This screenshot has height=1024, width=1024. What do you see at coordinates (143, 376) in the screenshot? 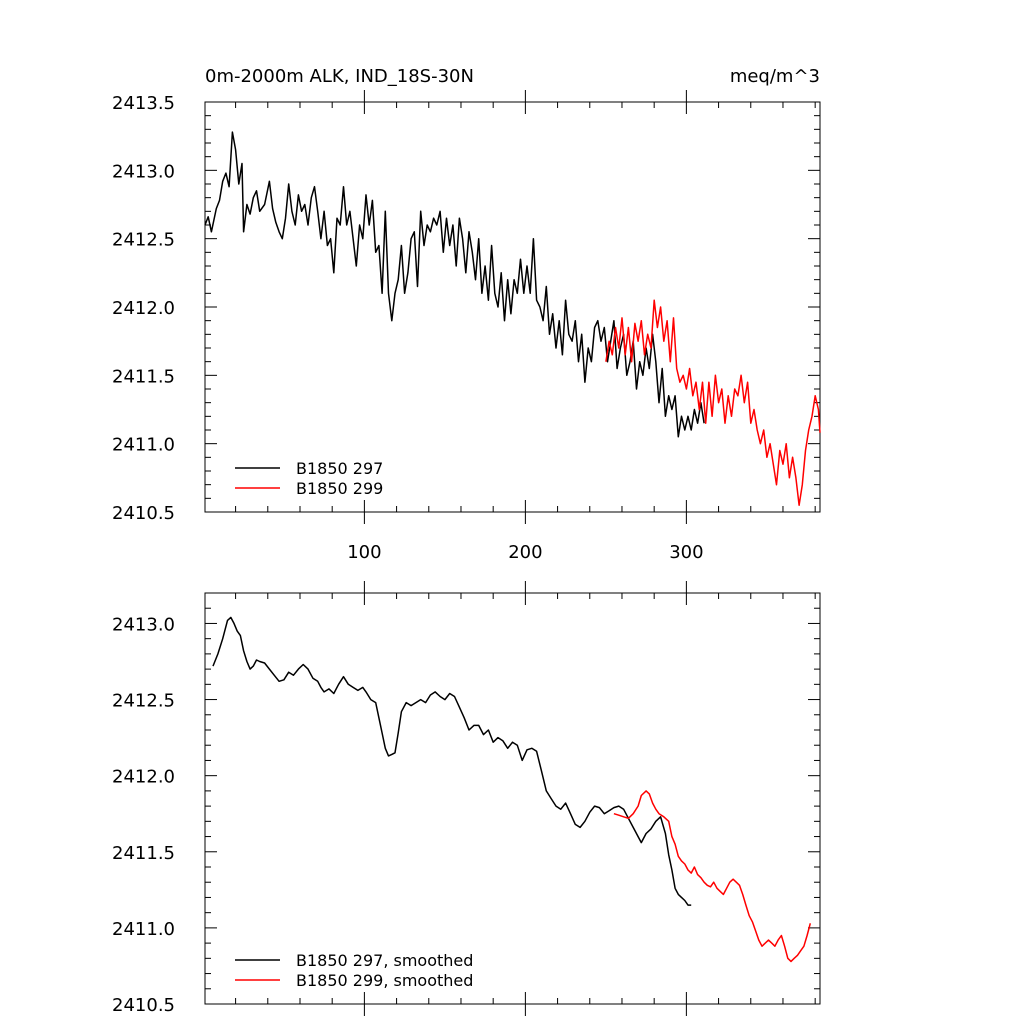
I see `top-ytick-label: 2411.5` at bounding box center [143, 376].